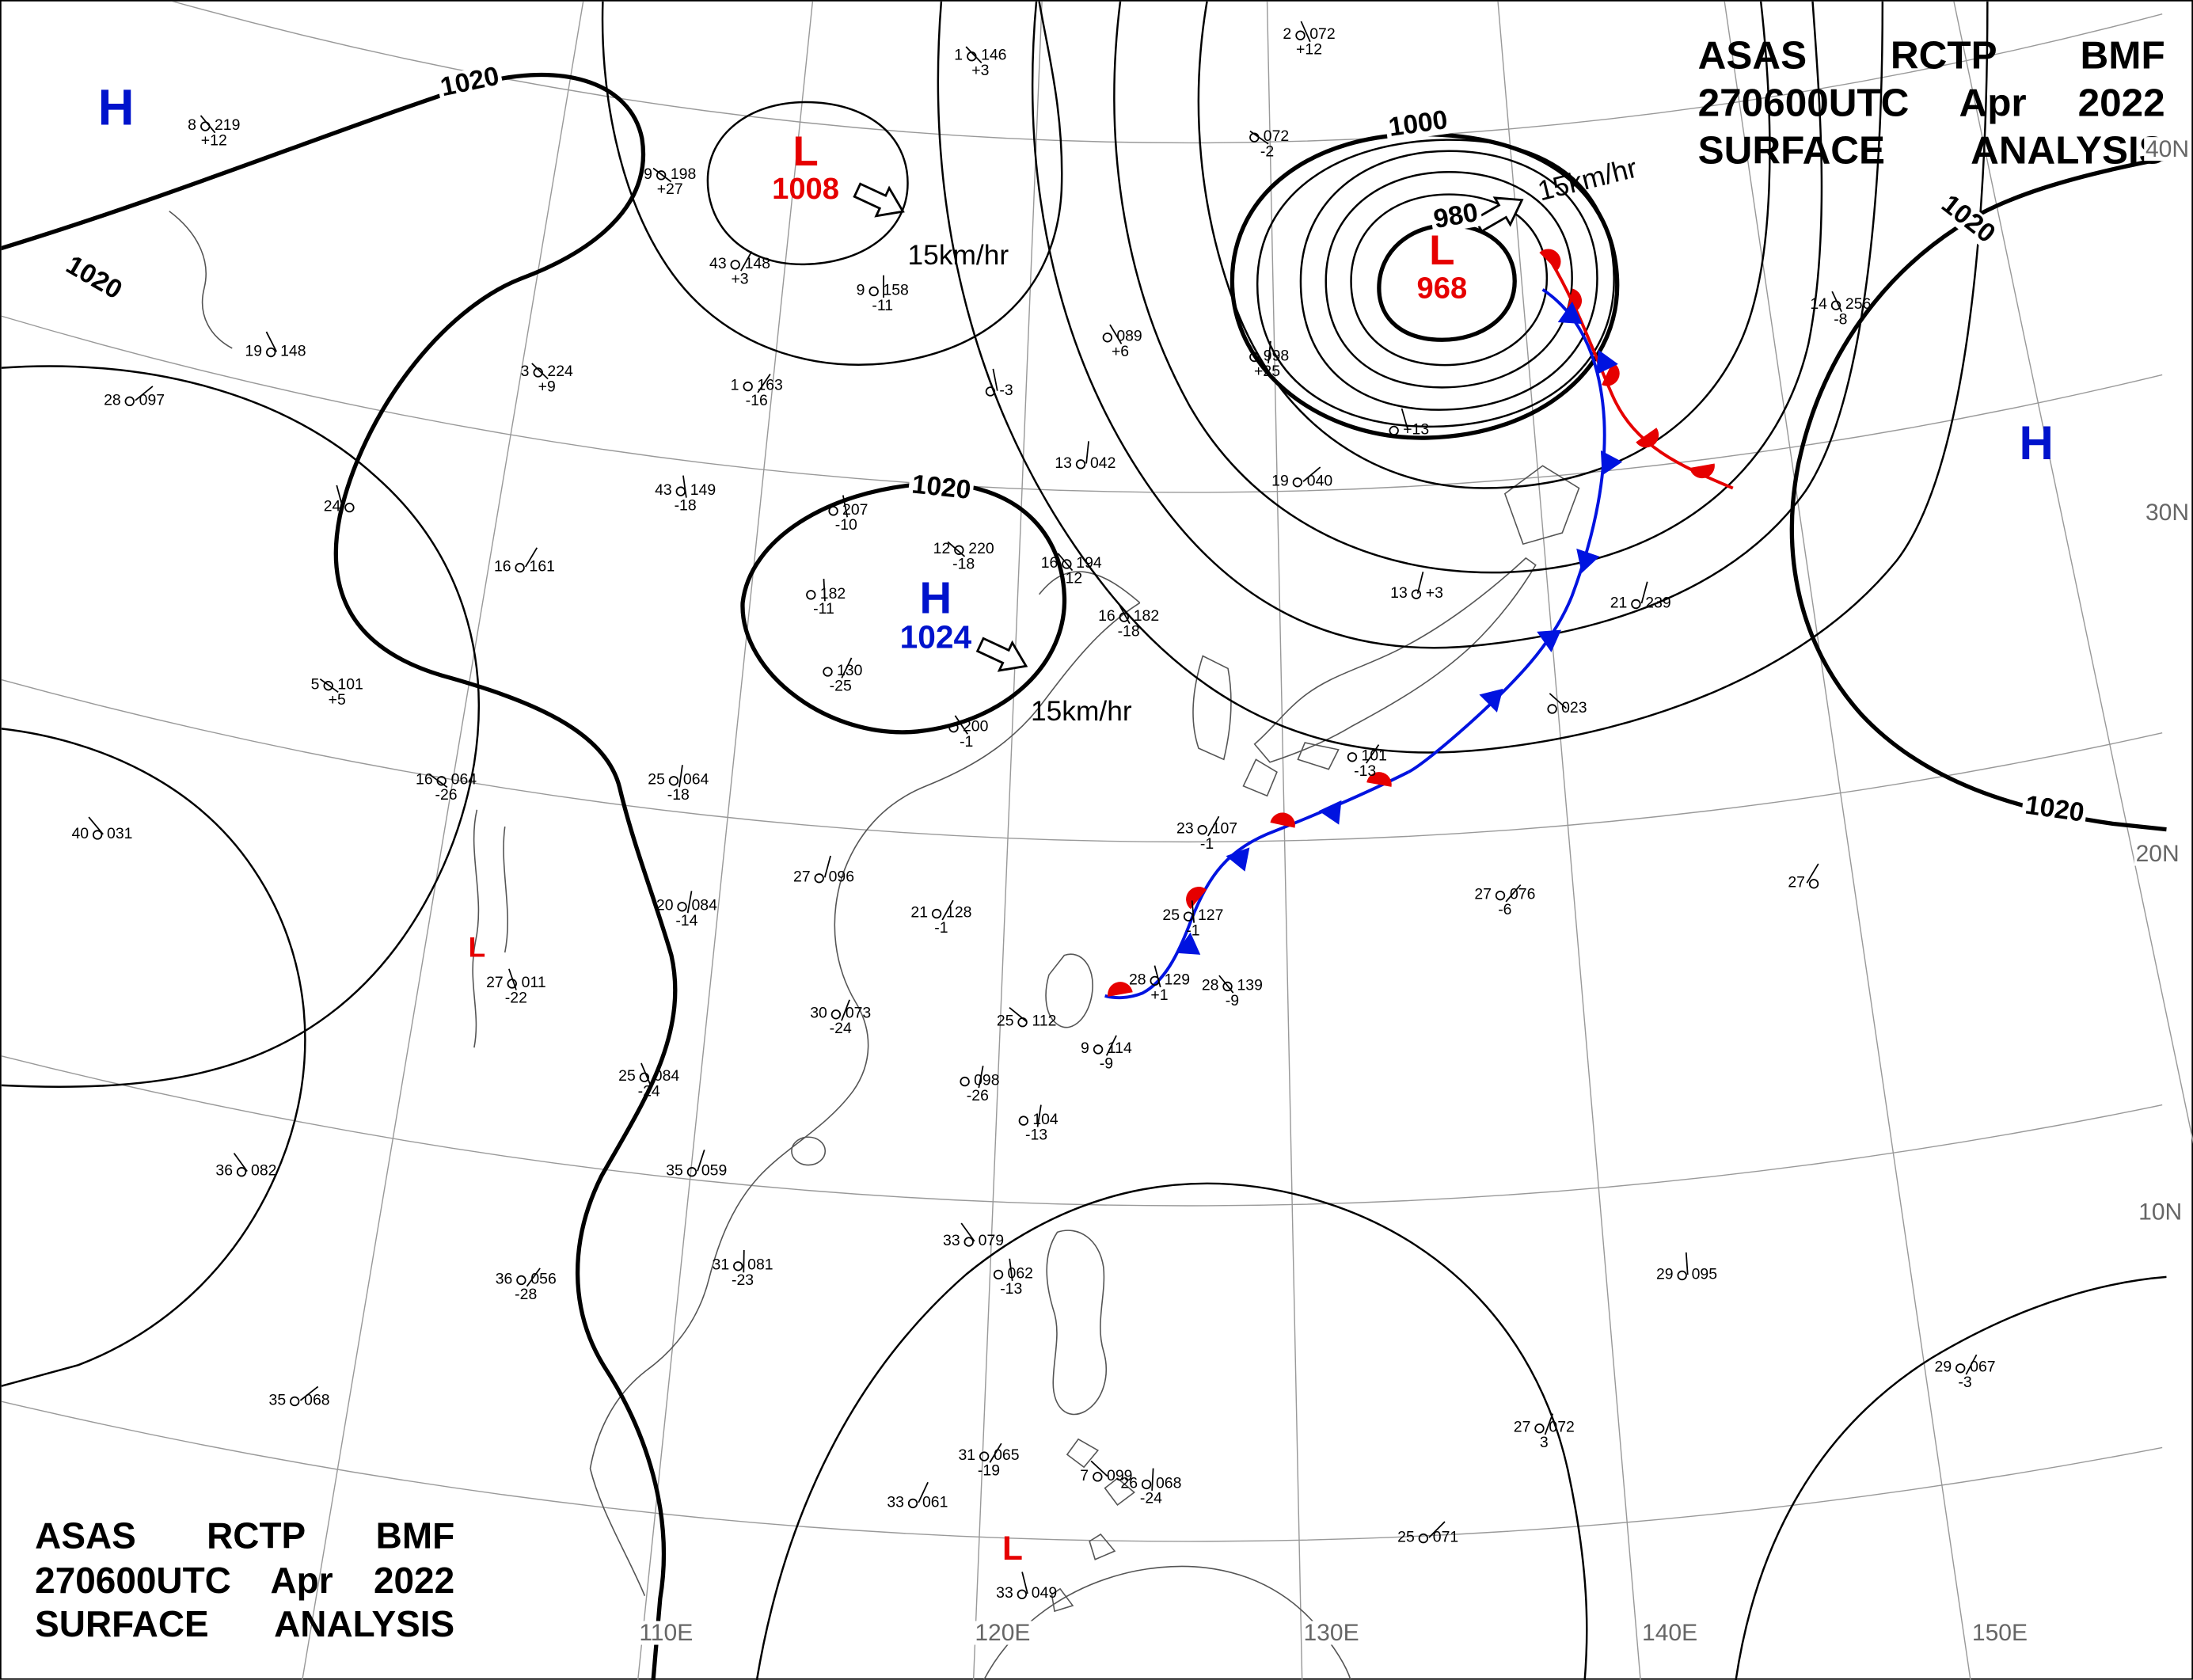 The image size is (2193, 1680). I want to click on station-plot: 12 220 -18, so click(964, 557).